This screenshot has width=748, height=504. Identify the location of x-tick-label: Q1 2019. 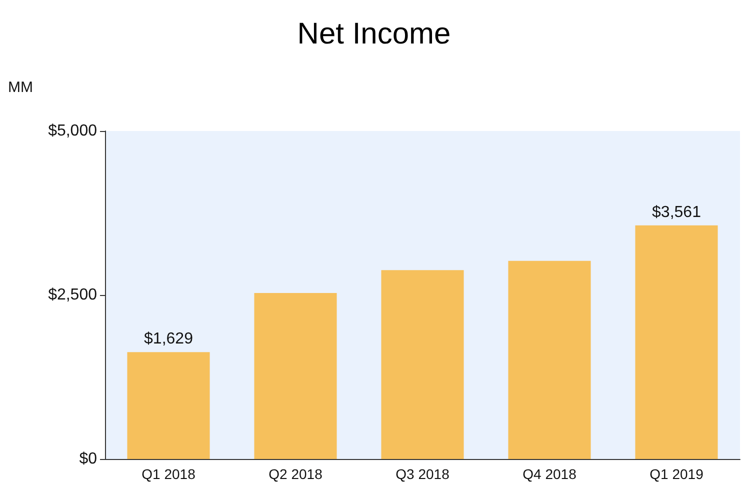
(677, 474).